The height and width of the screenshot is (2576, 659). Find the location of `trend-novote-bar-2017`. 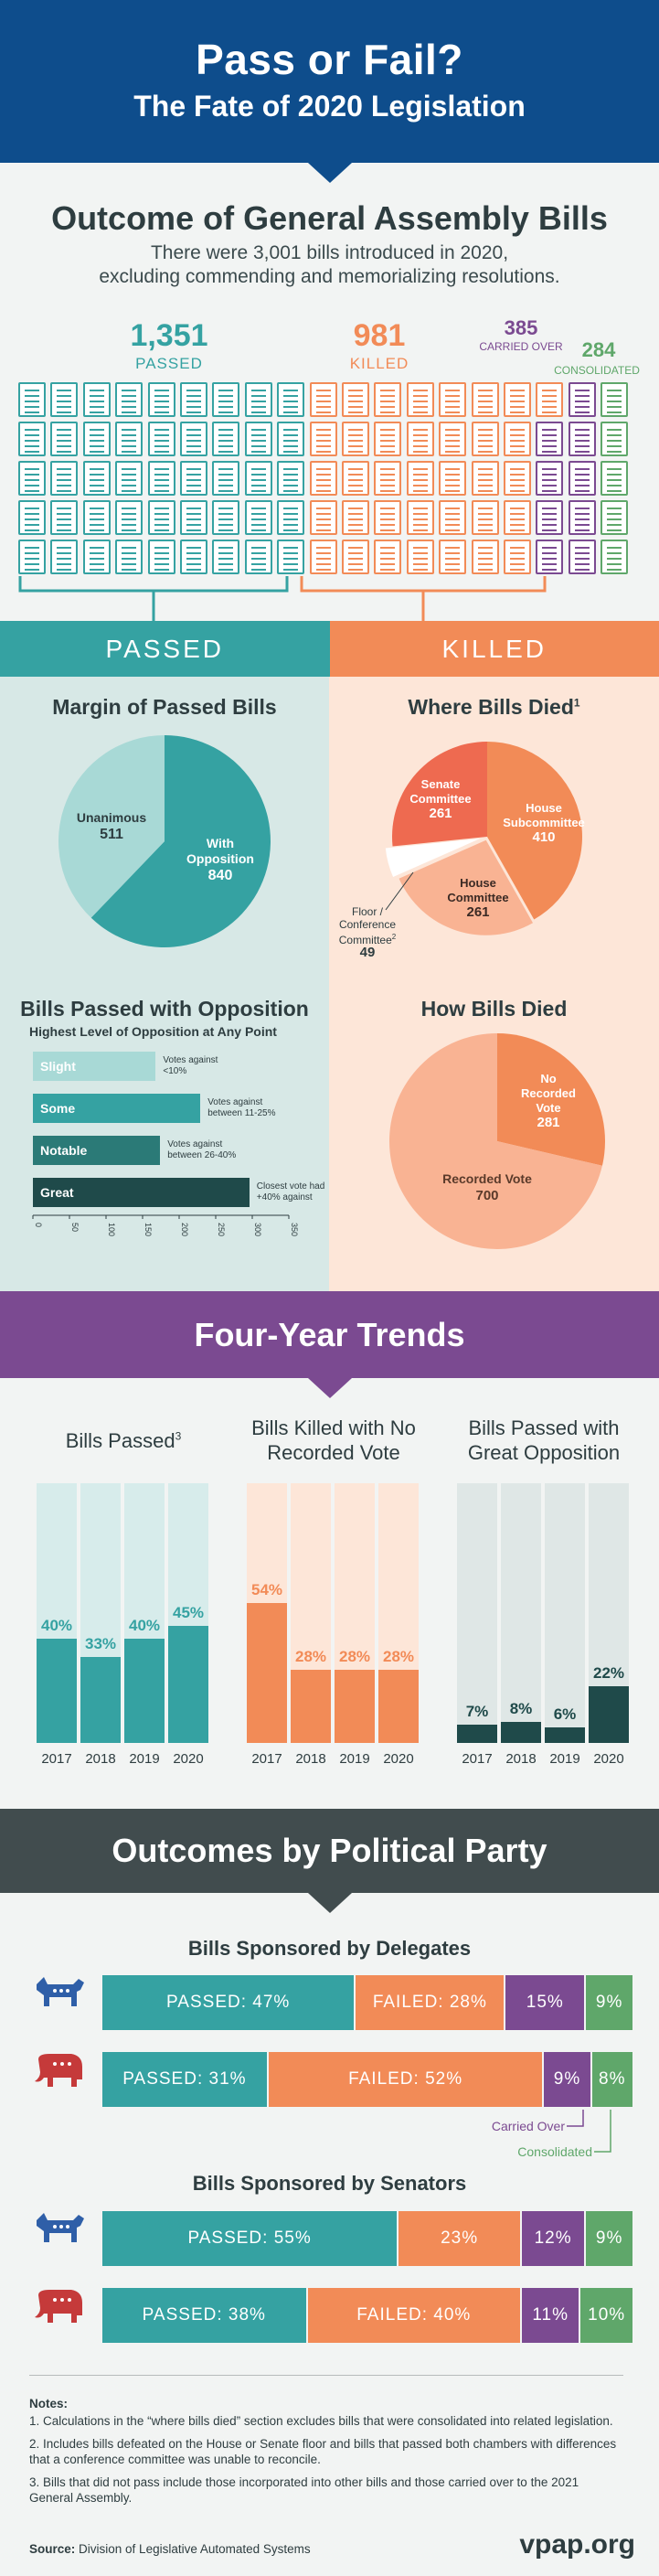

trend-novote-bar-2017 is located at coordinates (267, 1672).